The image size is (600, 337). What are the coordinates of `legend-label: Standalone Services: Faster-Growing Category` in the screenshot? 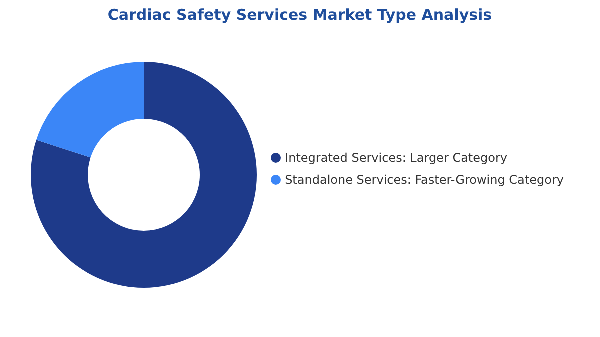 It's located at (424, 179).